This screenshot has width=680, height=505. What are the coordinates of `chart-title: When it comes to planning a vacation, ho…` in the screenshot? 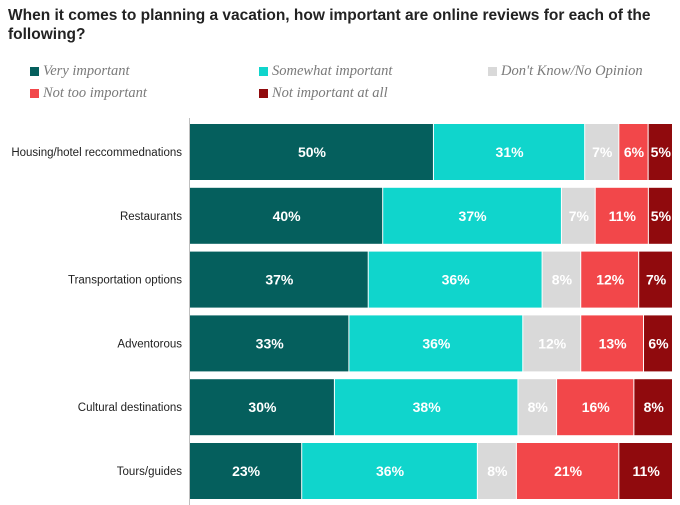 It's located at (329, 25).